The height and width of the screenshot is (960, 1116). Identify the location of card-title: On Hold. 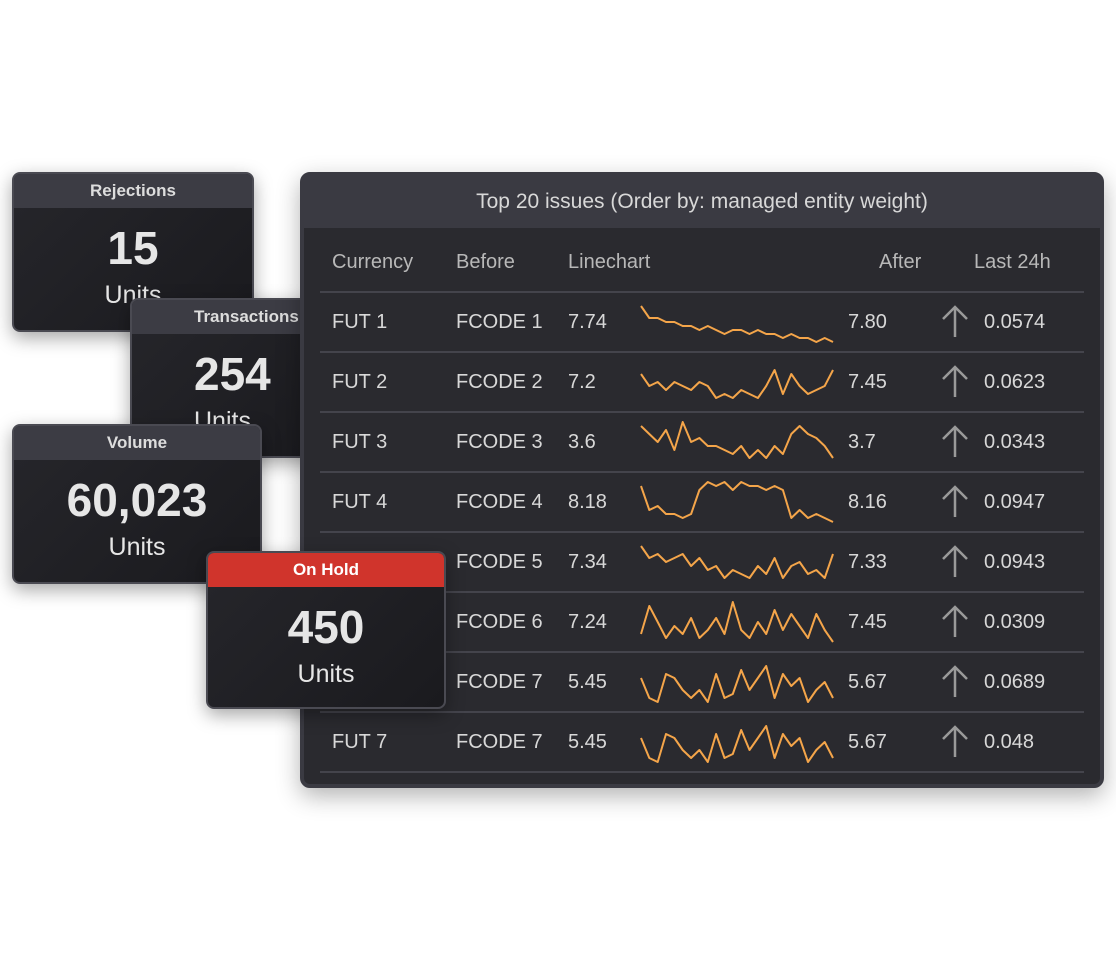
(326, 570).